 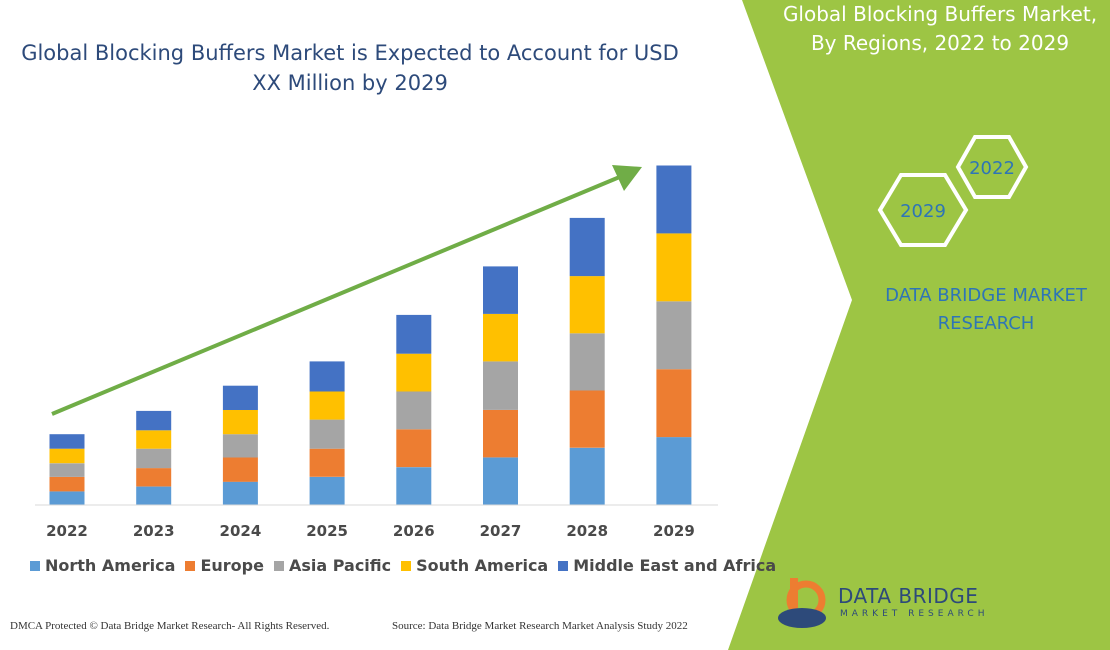 I want to click on bar-segment-2022-north-america, so click(x=67, y=498).